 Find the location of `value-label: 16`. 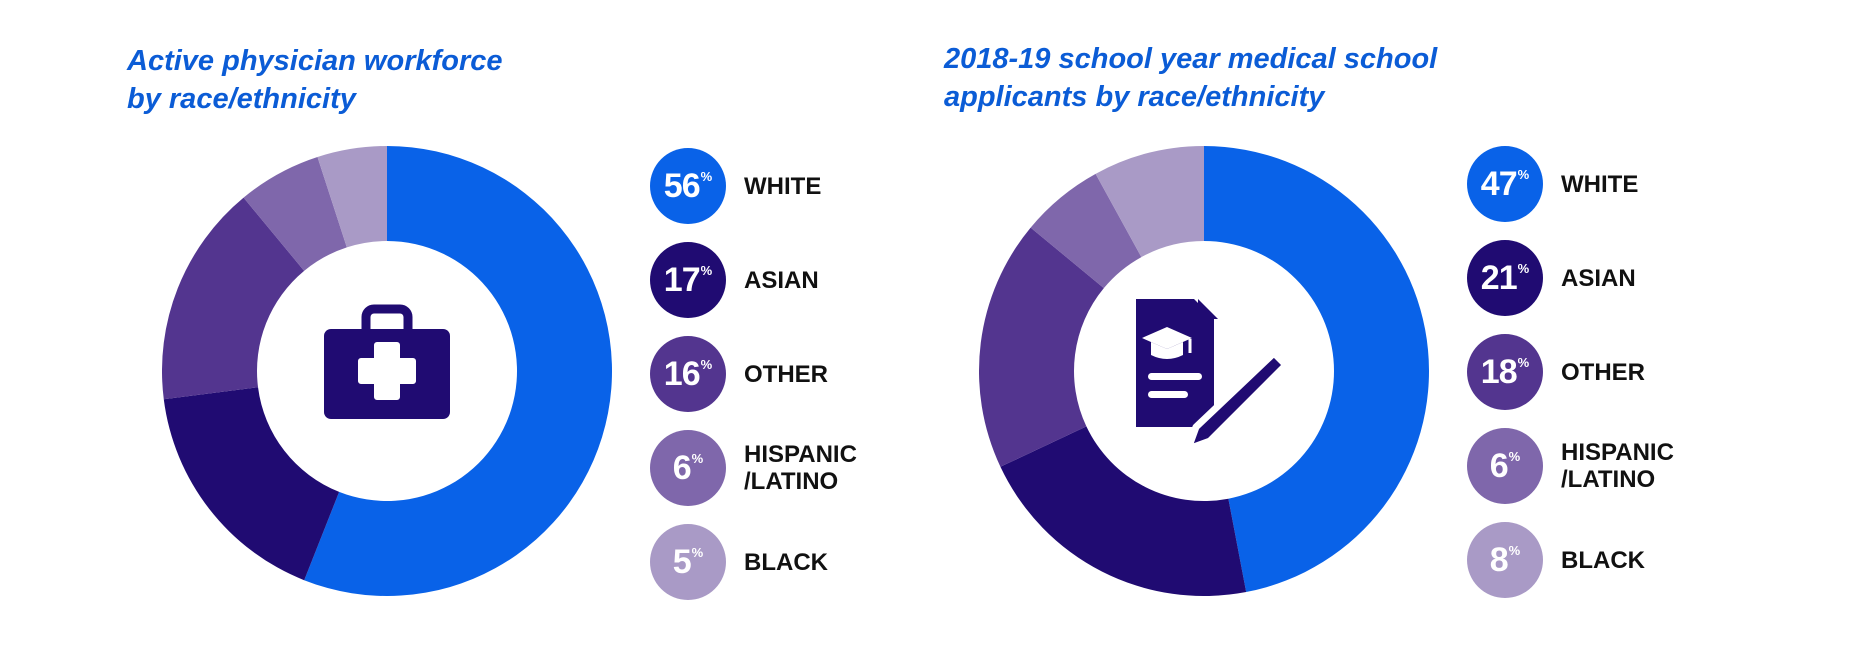

value-label: 16 is located at coordinates (682, 374).